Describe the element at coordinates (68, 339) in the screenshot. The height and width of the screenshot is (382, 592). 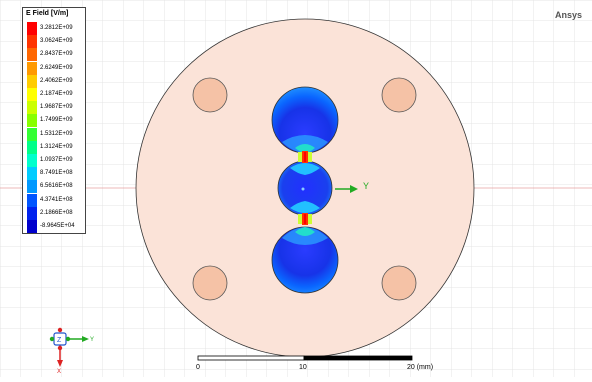
I see `triad-z-dot-right` at that location.